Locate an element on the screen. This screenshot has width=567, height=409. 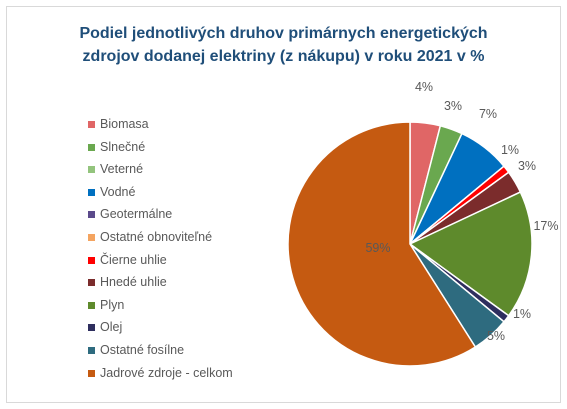
pie-slice is located at coordinates (470, 254).